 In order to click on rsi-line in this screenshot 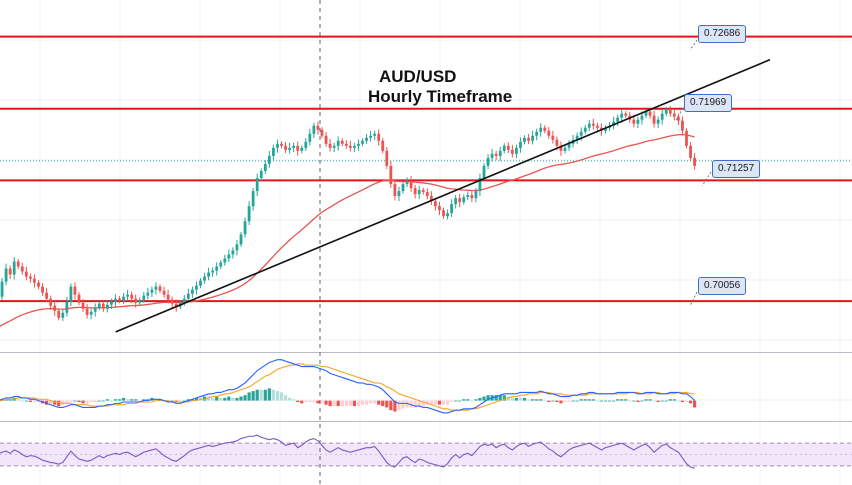, I will do `click(347, 451)`.